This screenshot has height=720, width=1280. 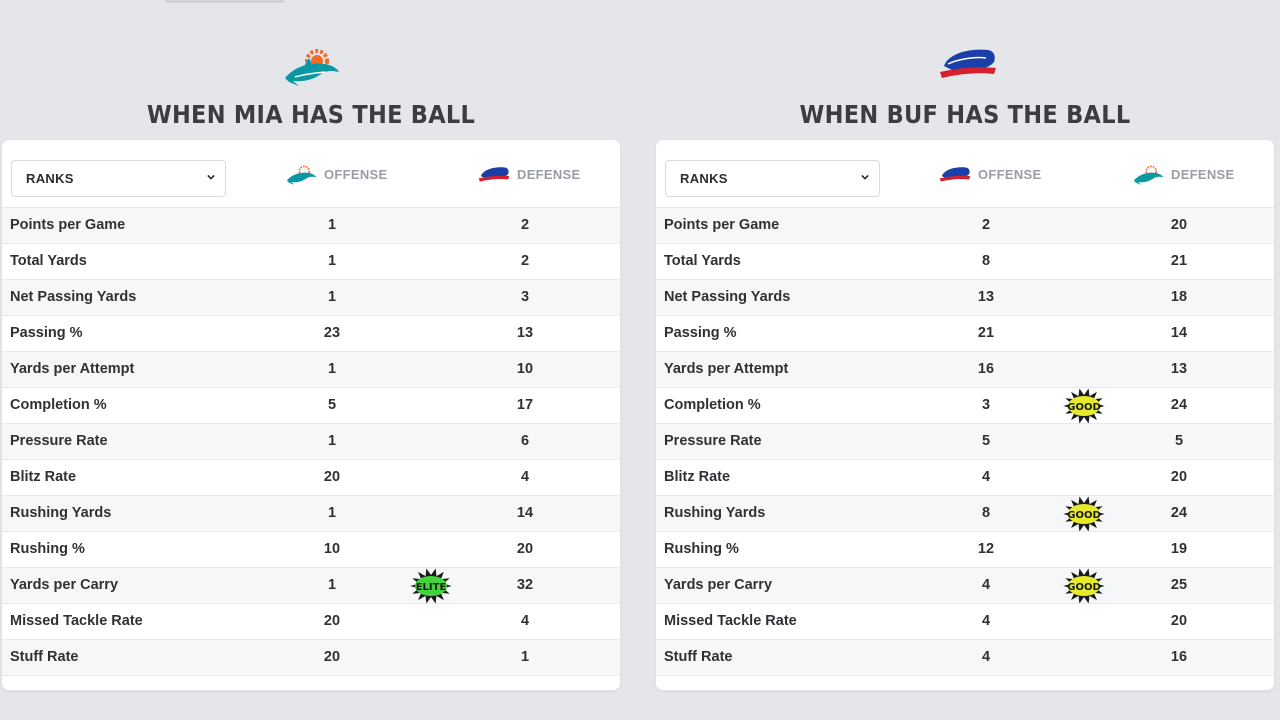 I want to click on offense-rank: 13, so click(x=986, y=297).